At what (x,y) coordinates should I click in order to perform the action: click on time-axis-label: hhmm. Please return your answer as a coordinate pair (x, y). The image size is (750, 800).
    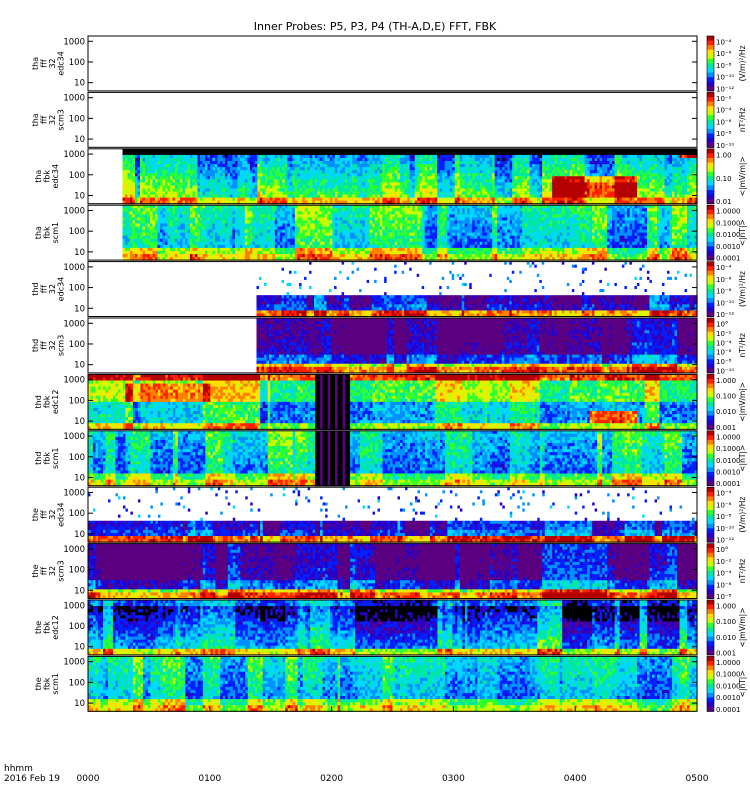
    Looking at the image, I should click on (18, 769).